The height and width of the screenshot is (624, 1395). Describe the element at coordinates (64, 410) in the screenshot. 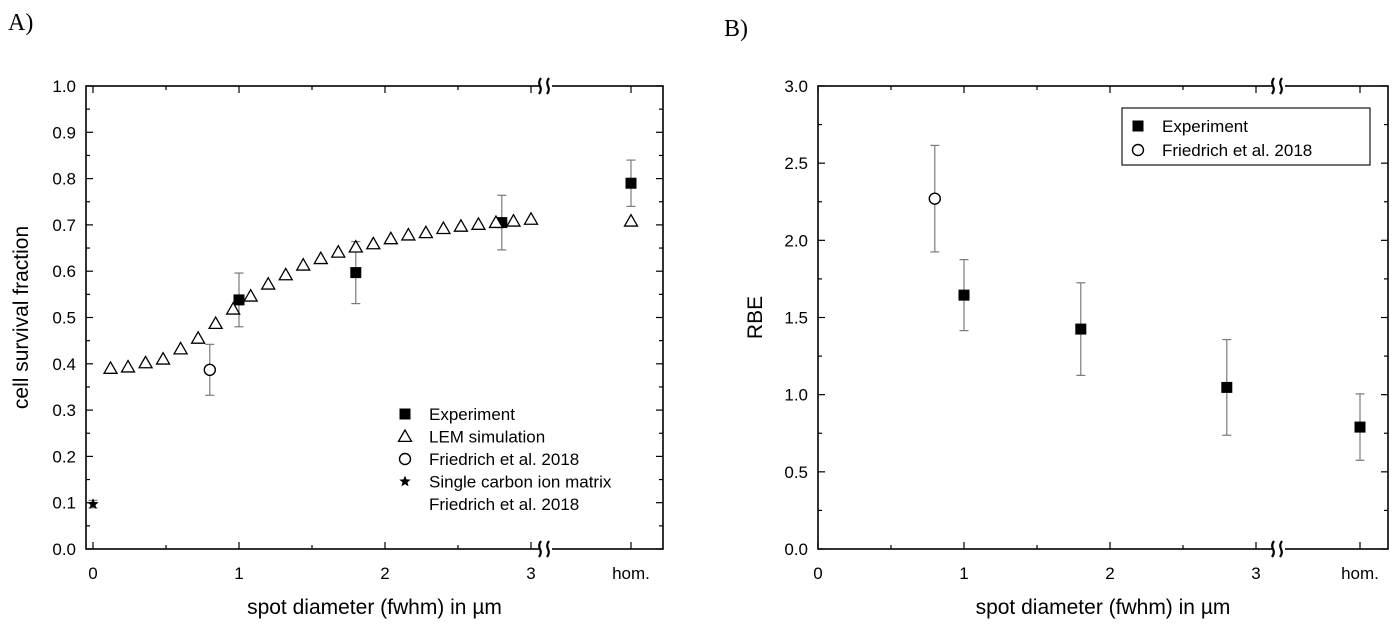

I see `y-tick-label: 0.3` at that location.